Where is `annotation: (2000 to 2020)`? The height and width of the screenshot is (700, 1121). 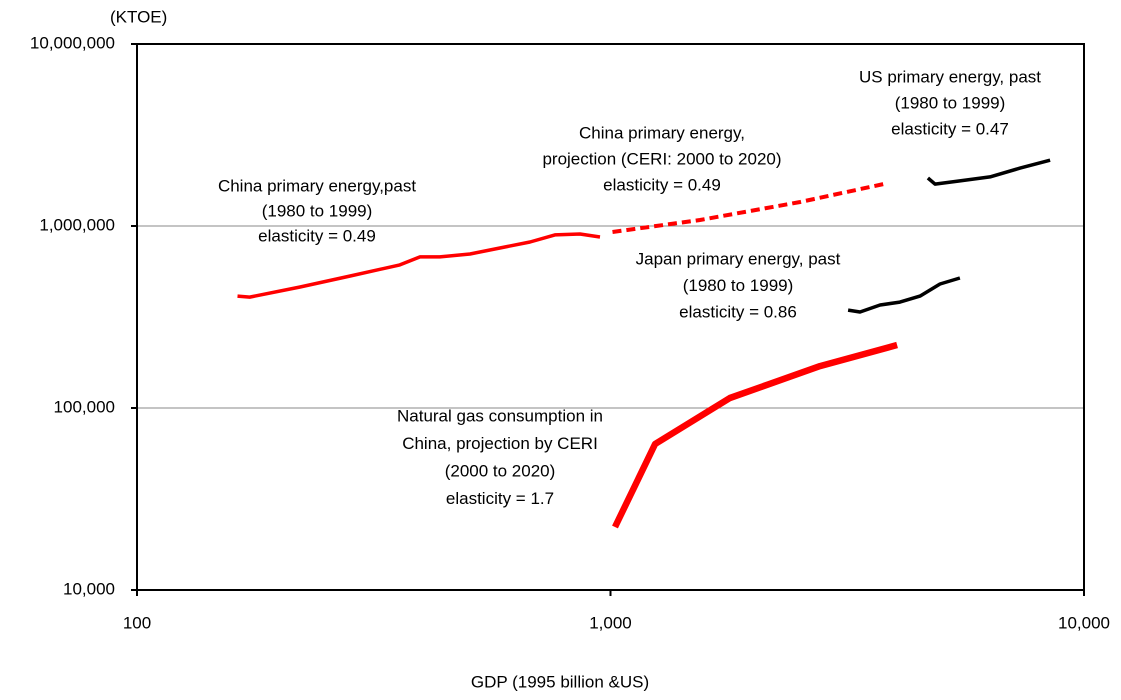
annotation: (2000 to 2020) is located at coordinates (500, 470).